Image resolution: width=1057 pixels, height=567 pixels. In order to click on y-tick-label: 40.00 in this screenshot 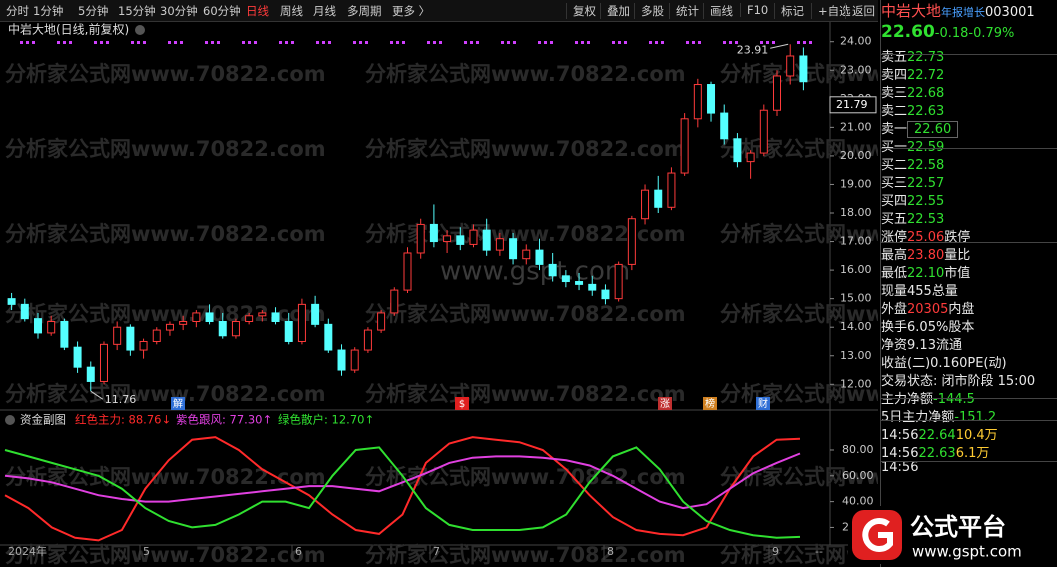, I will do `click(858, 501)`.